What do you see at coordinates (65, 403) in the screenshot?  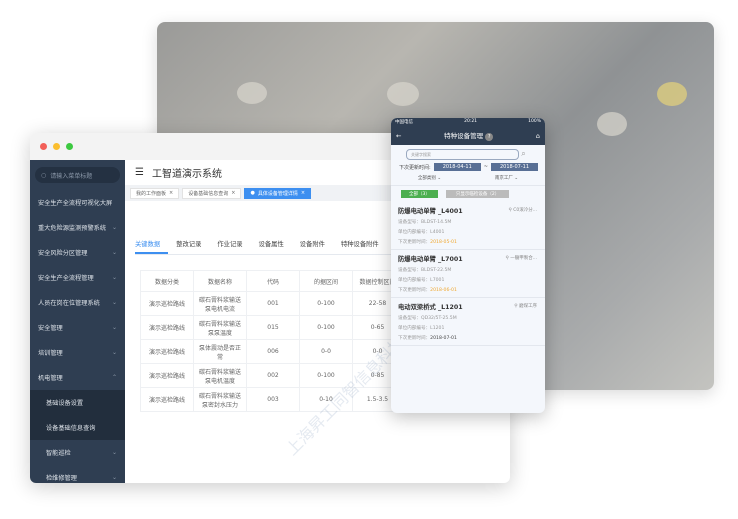 I see `sidebar-item-label: 基础设备设置` at bounding box center [65, 403].